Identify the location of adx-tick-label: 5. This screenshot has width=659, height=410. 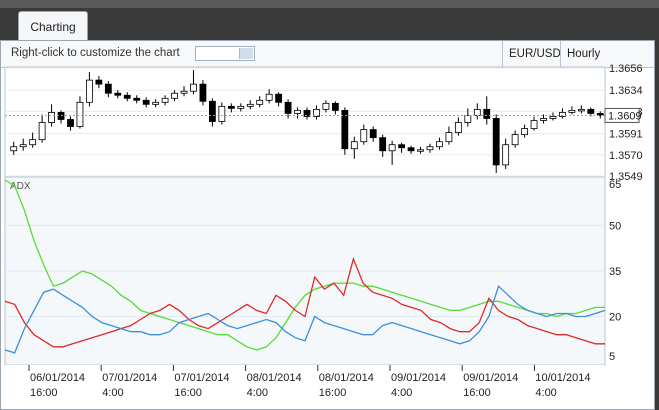
(612, 357).